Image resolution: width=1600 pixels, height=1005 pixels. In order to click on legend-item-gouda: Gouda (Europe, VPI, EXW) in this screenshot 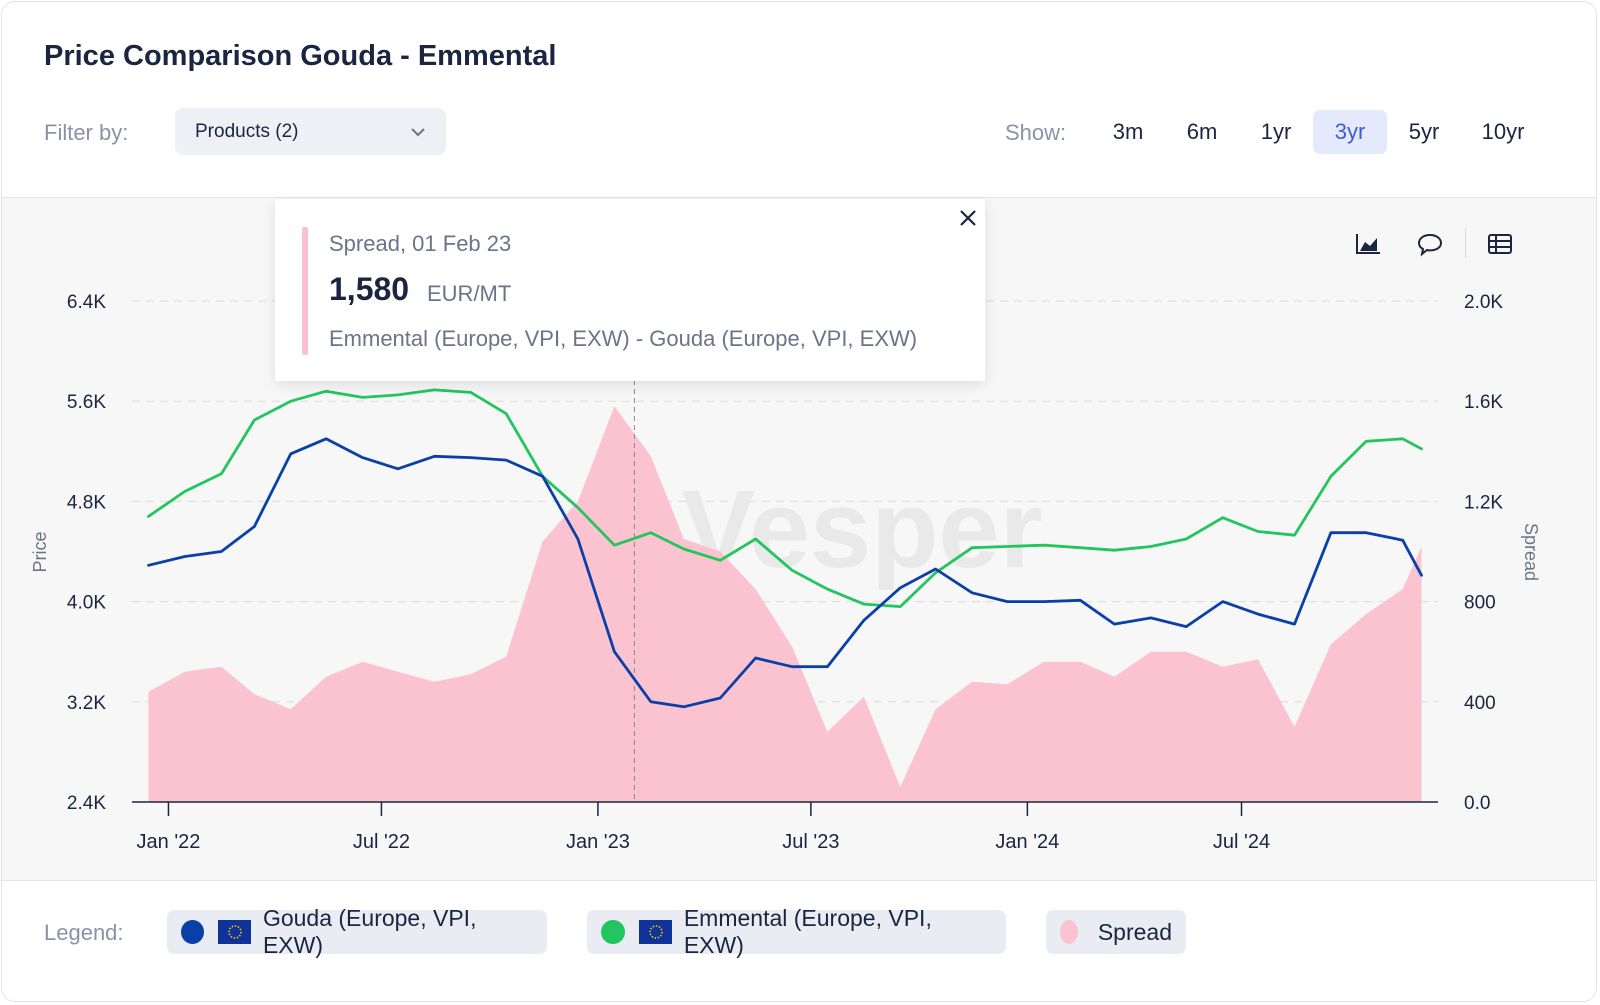, I will do `click(357, 931)`.